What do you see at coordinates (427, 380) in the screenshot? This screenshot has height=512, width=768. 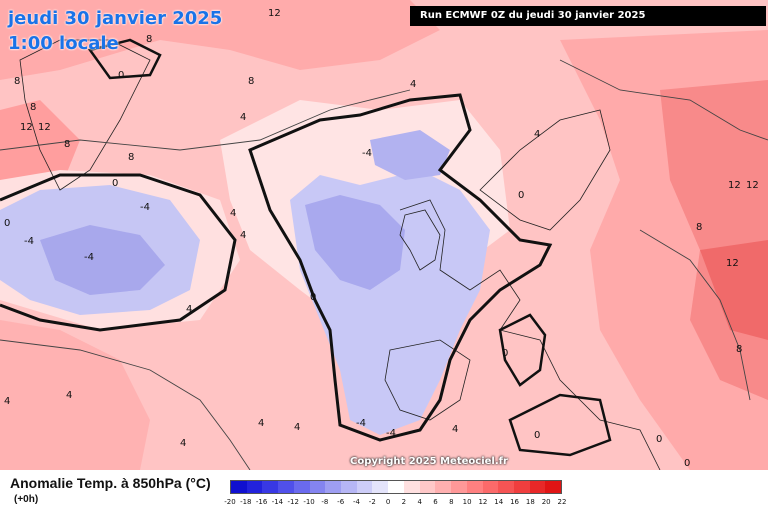 I see `iberia-coast` at bounding box center [427, 380].